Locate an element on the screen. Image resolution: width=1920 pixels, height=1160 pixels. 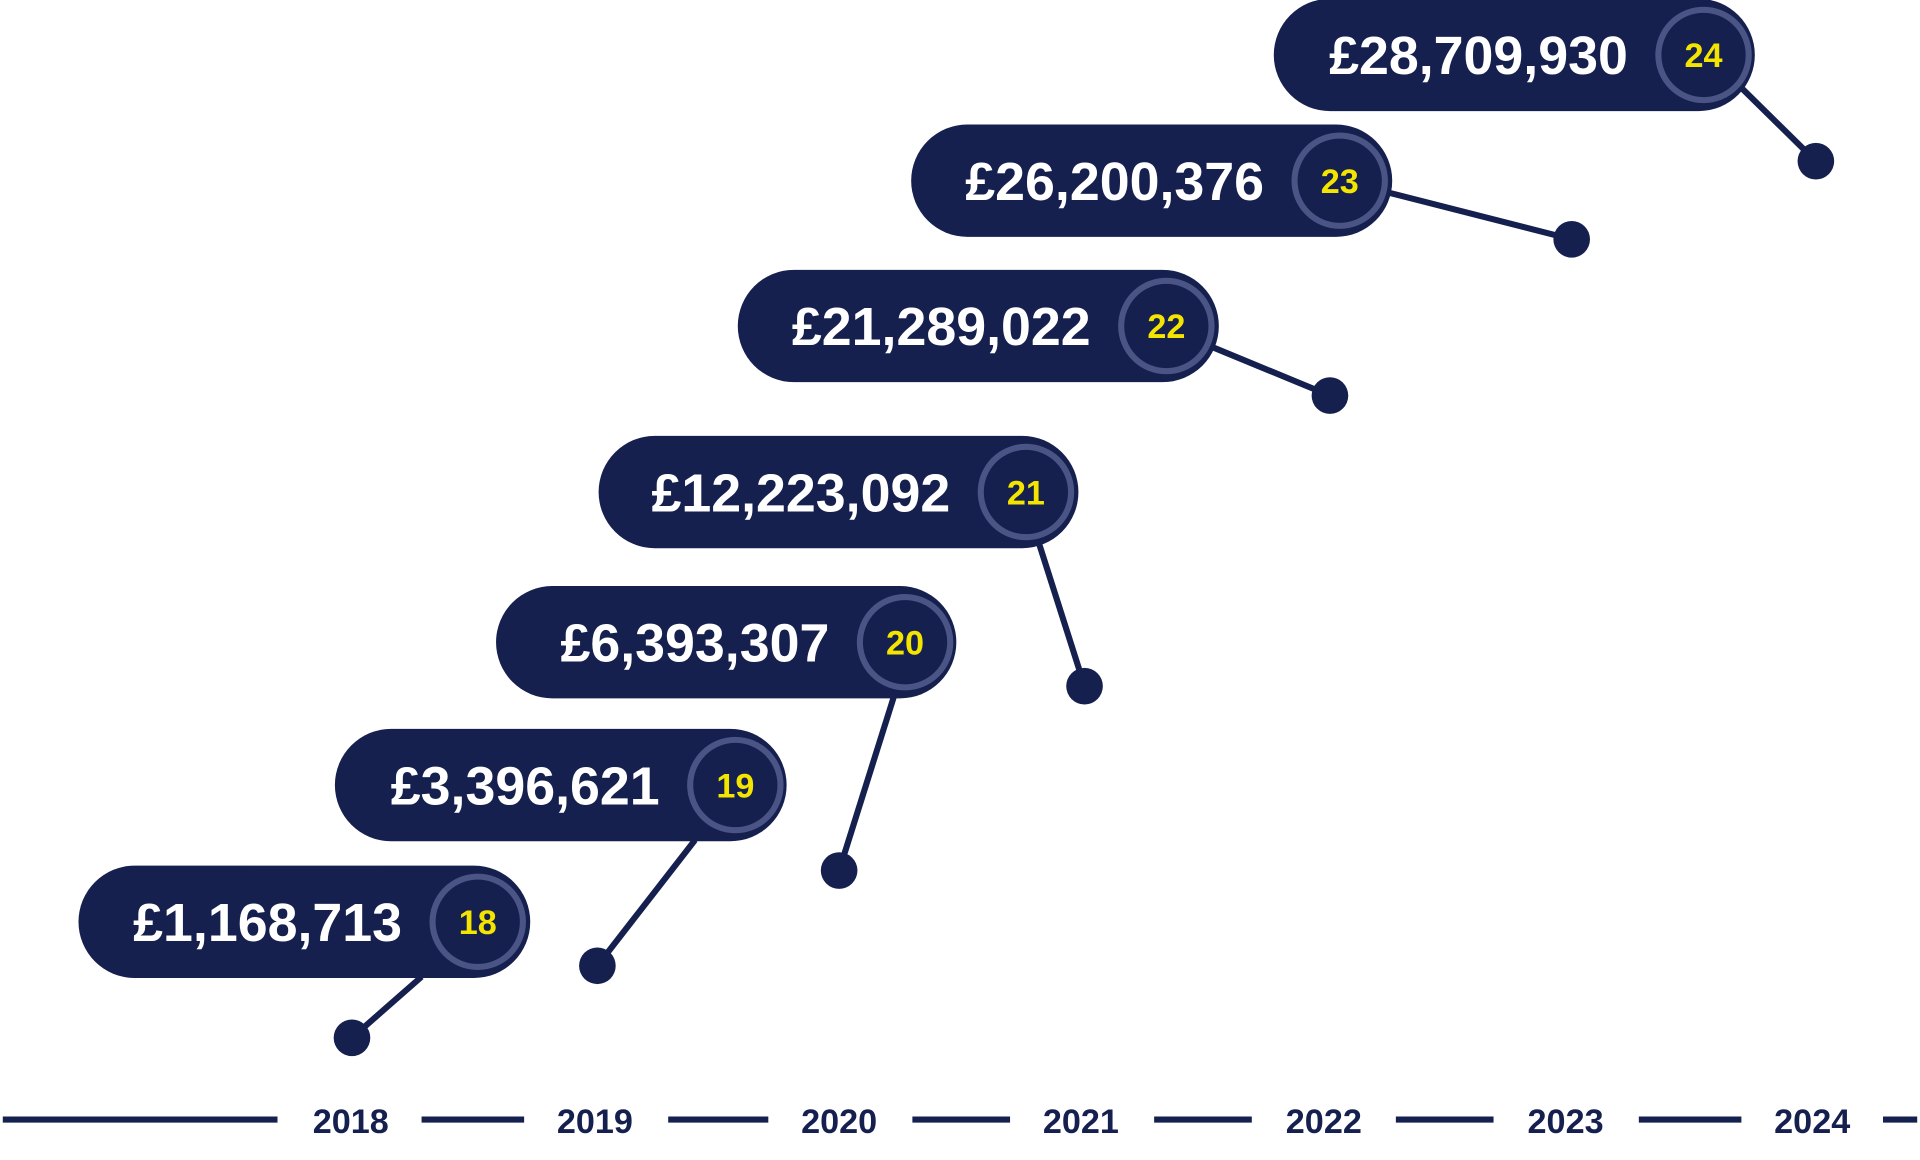
milestone: £1,168,713 18 is located at coordinates (304, 961).